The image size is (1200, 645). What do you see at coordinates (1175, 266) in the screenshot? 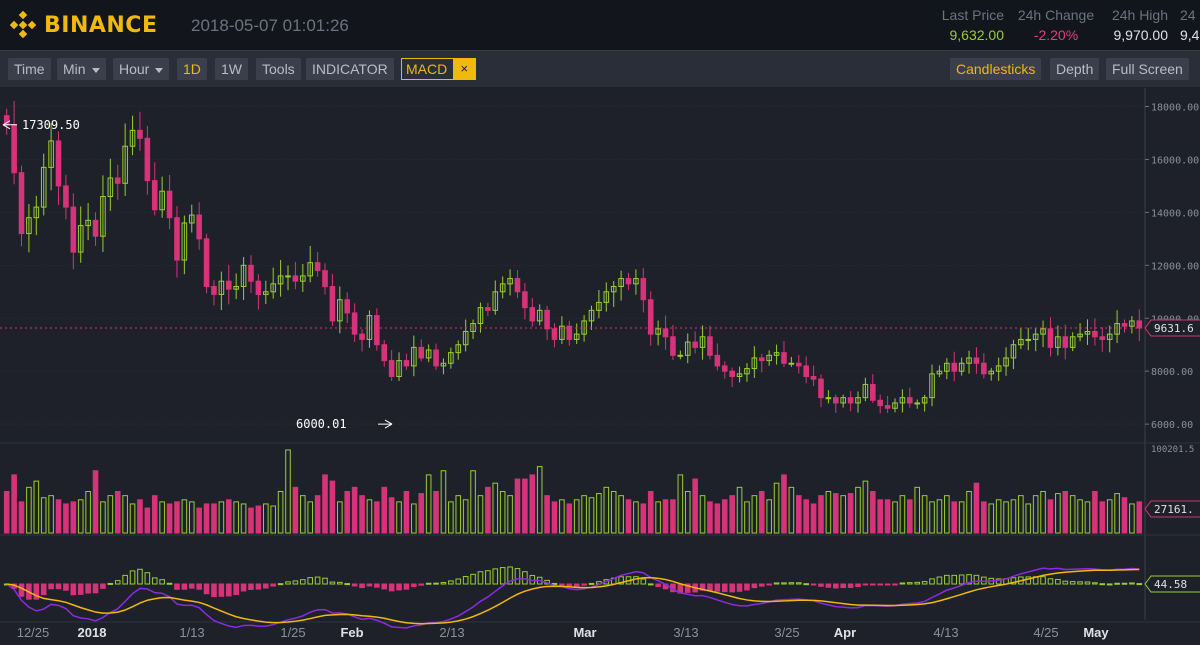
I see `price-tick-label: 12000.00` at bounding box center [1175, 266].